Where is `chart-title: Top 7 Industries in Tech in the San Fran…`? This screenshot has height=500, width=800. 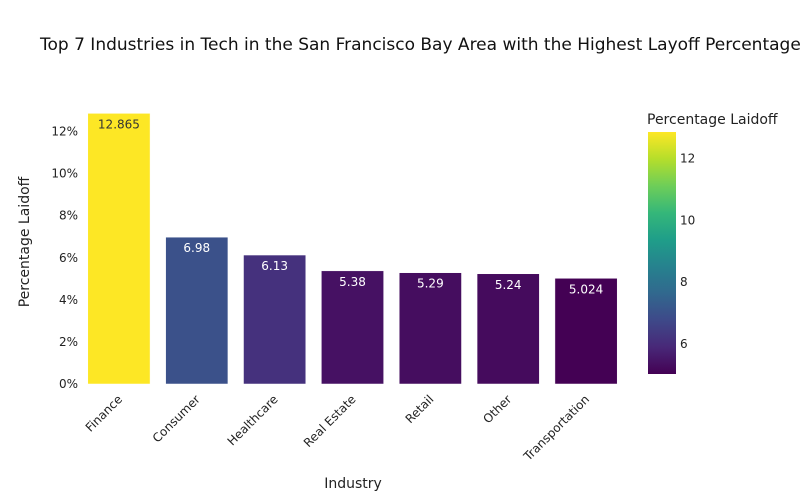 chart-title: Top 7 Industries in Tech in the San Fran… is located at coordinates (419, 45).